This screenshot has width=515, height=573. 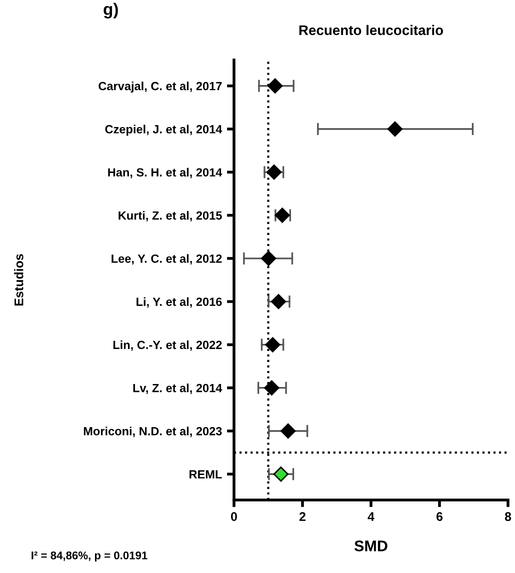 What do you see at coordinates (153, 432) in the screenshot?
I see `y-tick-label: Moriconi, N.D. et al, 2023` at bounding box center [153, 432].